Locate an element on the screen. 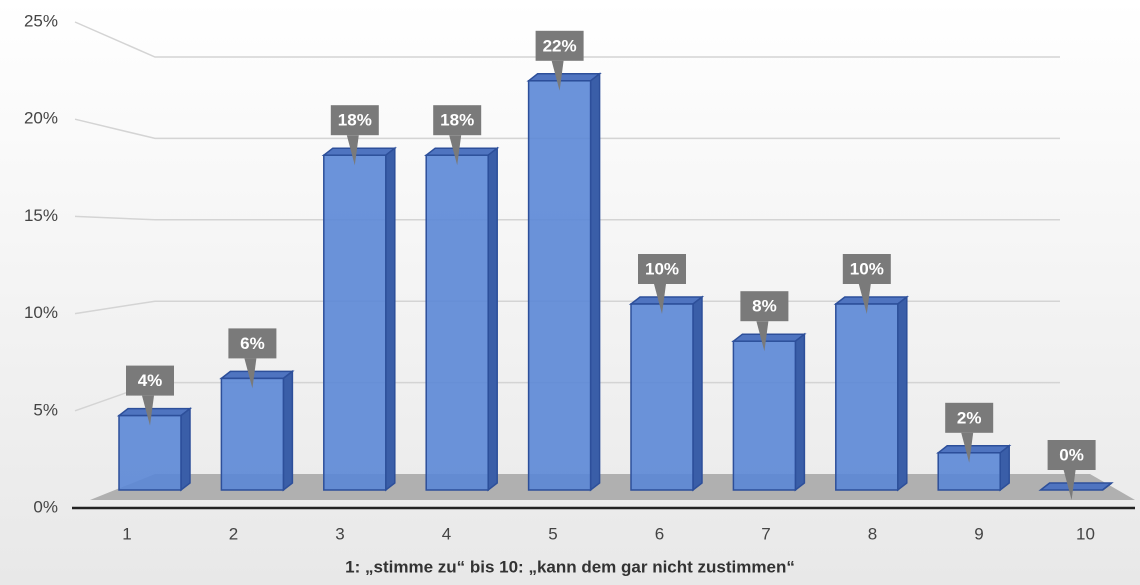 The image size is (1140, 585). x-tick-label: 5 is located at coordinates (552, 533).